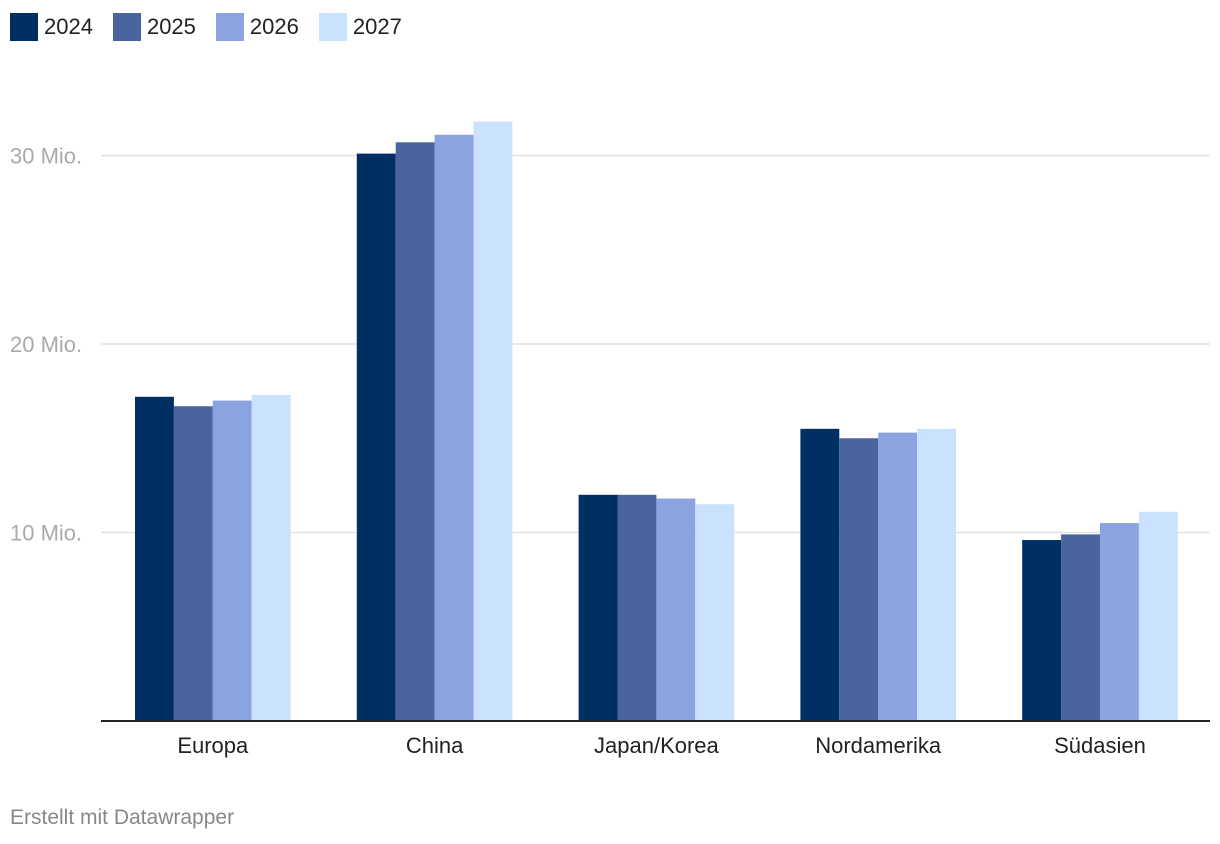 Image resolution: width=1220 pixels, height=844 pixels. Describe the element at coordinates (274, 26) in the screenshot. I see `legend-label: 2026` at that location.